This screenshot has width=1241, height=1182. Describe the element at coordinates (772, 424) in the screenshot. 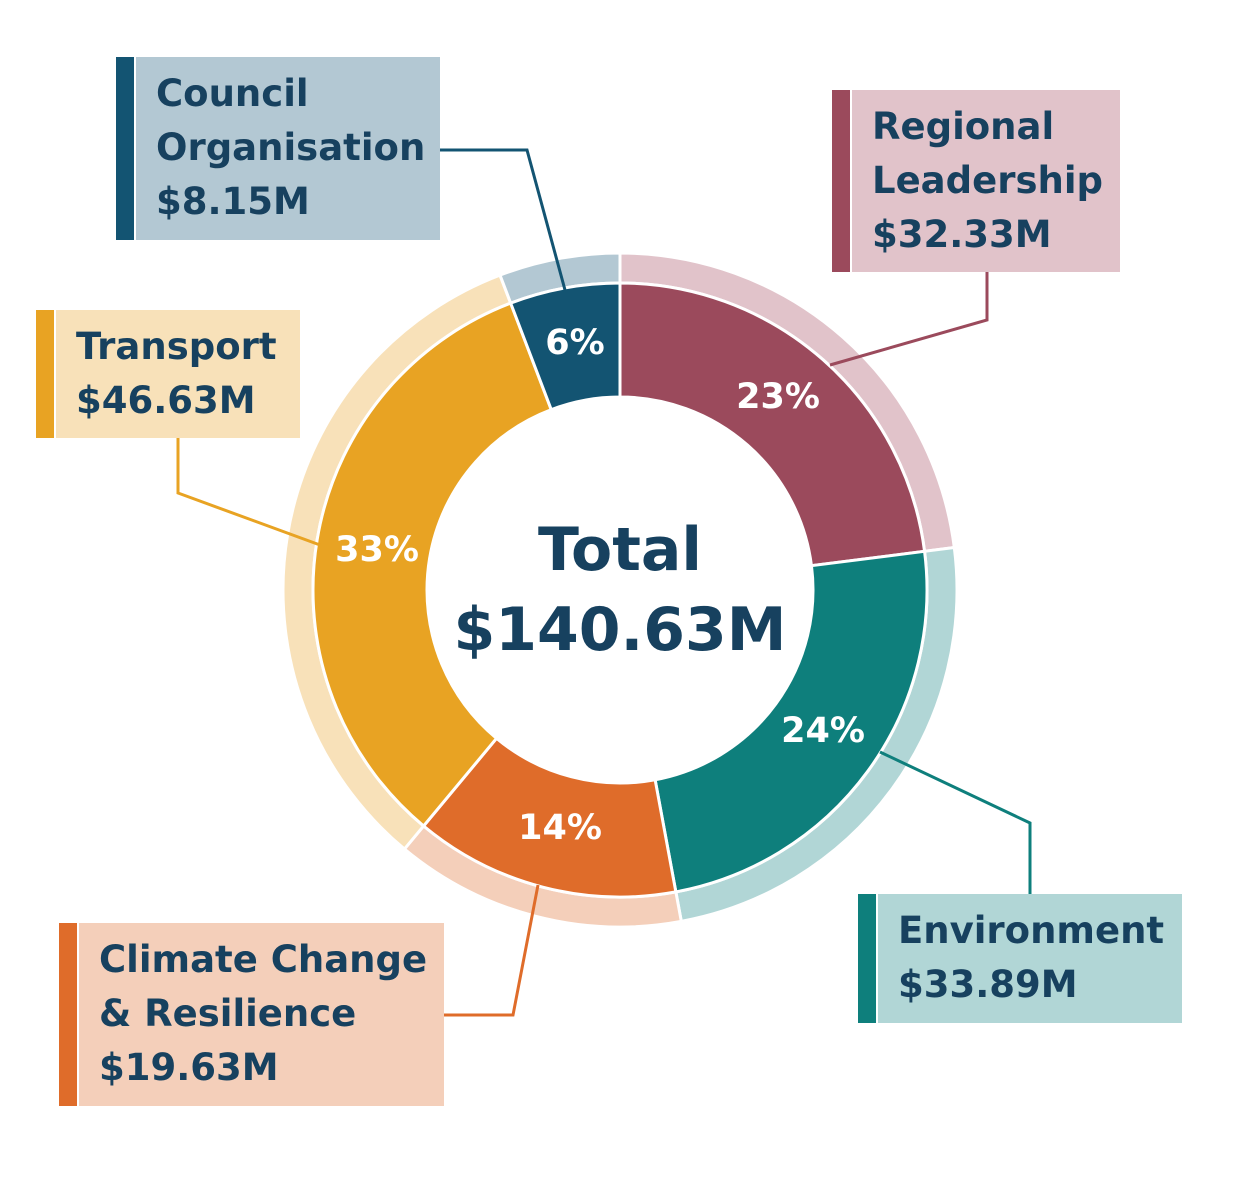

I see `slice-regional-leadership` at that location.